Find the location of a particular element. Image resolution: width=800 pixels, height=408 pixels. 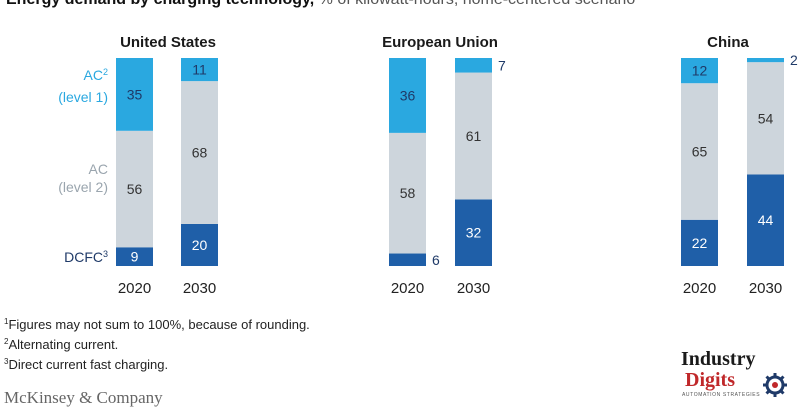

bar-european-union-2030-dcfc is located at coordinates (473, 232).